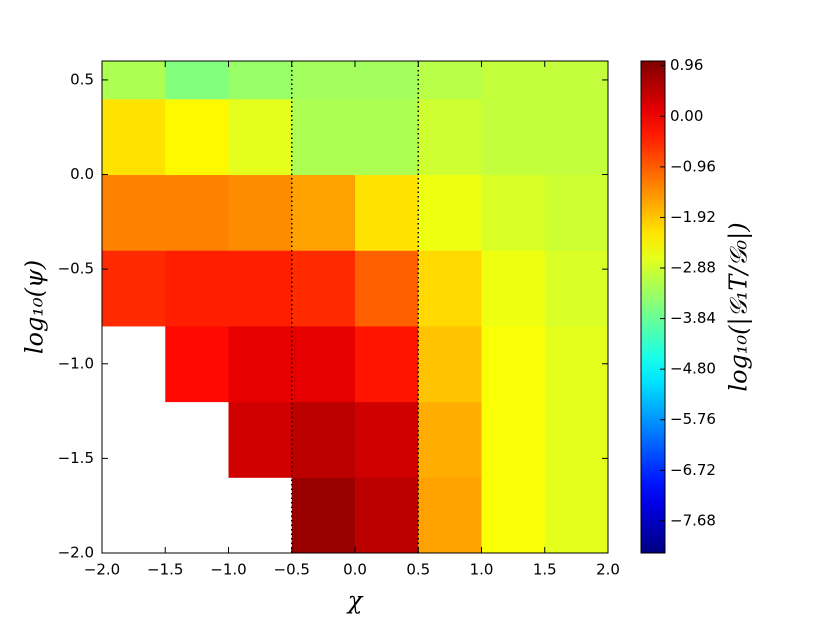 Image resolution: width=817 pixels, height=617 pixels. Describe the element at coordinates (35, 307) in the screenshot. I see `y-axis-label: log₁₀(ψ)` at that location.